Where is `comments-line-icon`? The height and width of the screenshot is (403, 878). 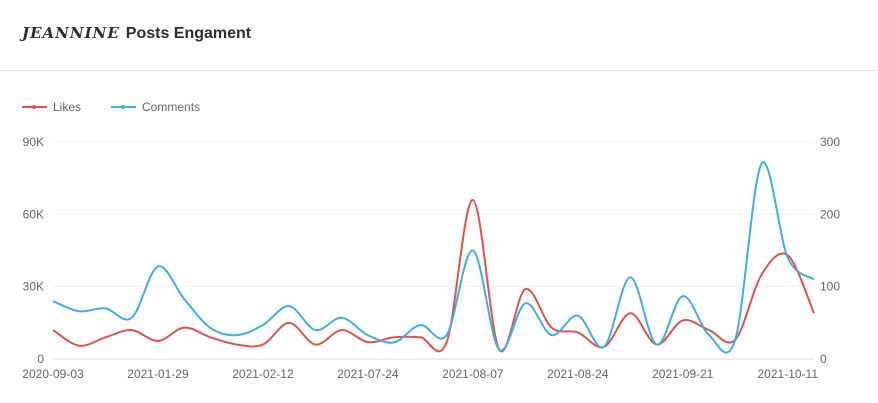
comments-line-icon is located at coordinates (124, 107).